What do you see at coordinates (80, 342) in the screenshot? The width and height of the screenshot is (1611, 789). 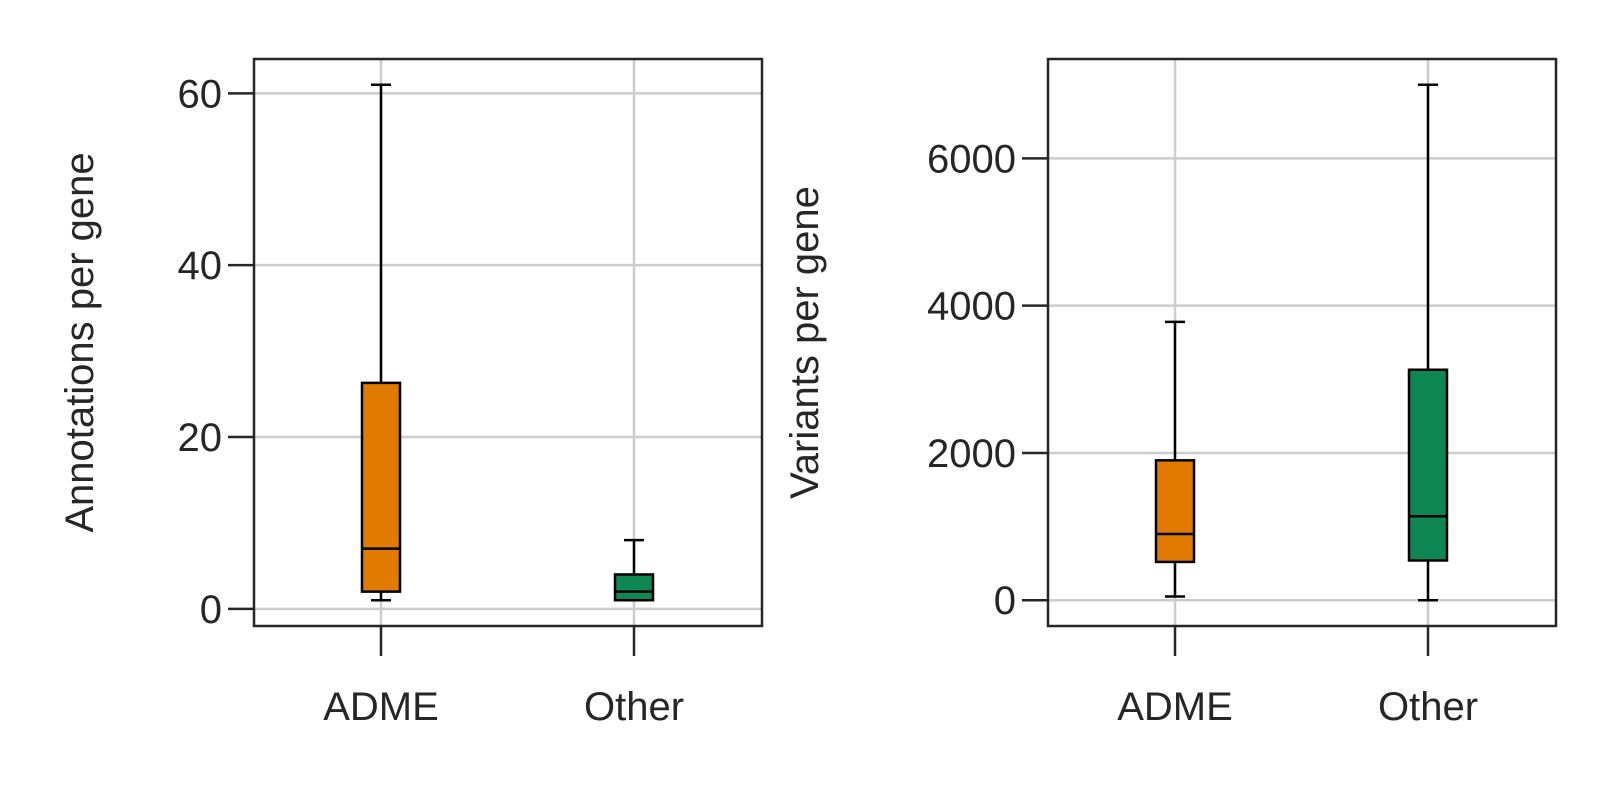 I see `y-axis-label: Annotations per gene` at bounding box center [80, 342].